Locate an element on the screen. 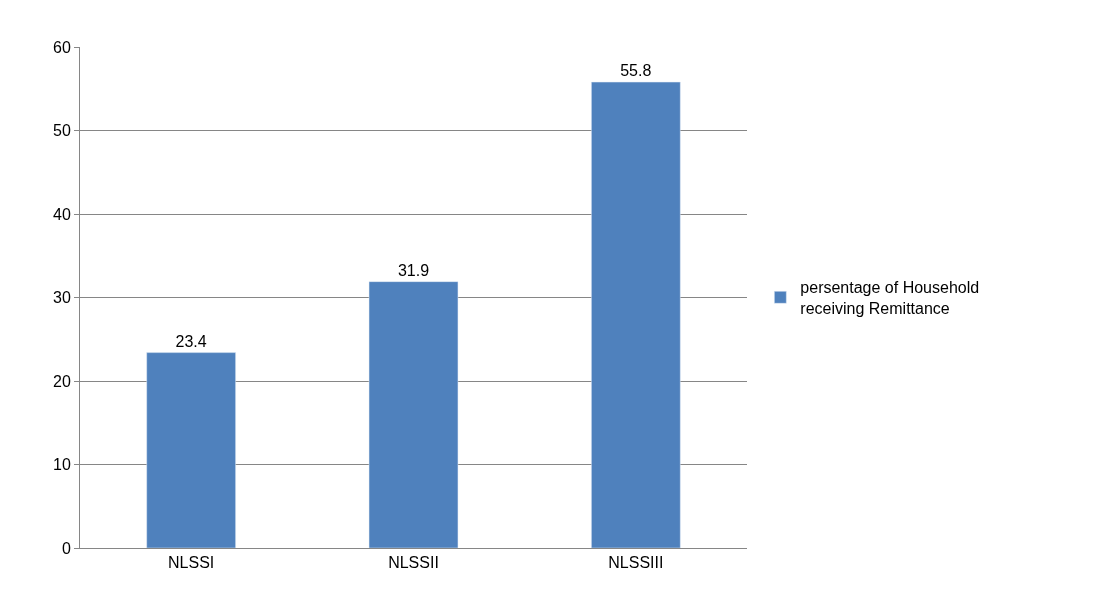 This screenshot has height=606, width=1097. y-tick-label: 50 is located at coordinates (62, 131).